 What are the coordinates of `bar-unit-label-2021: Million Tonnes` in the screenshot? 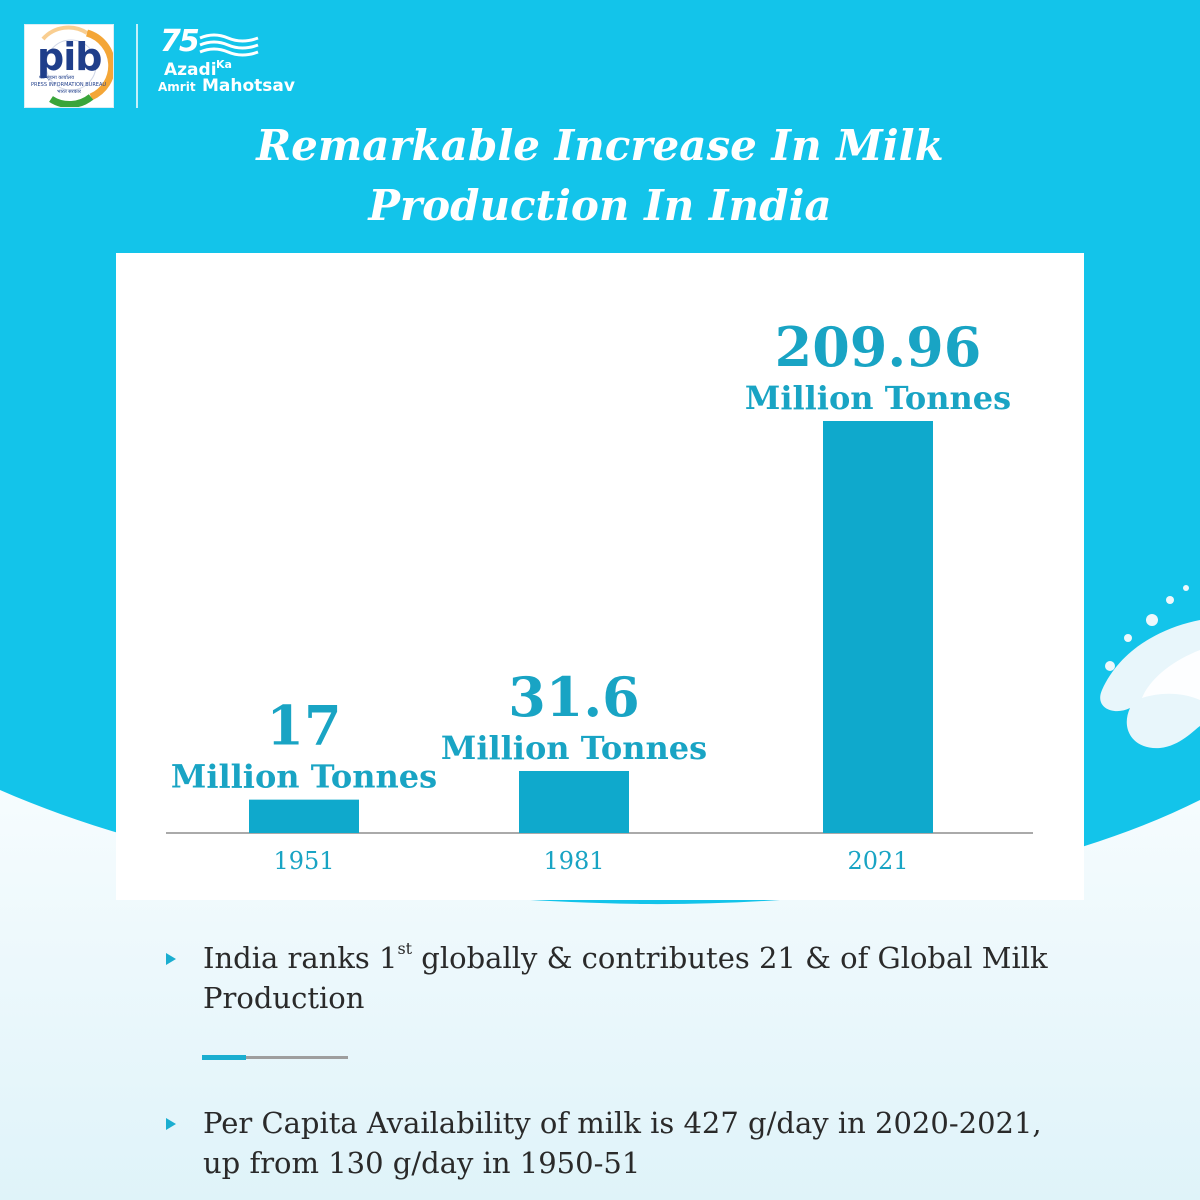 It's located at (878, 398).